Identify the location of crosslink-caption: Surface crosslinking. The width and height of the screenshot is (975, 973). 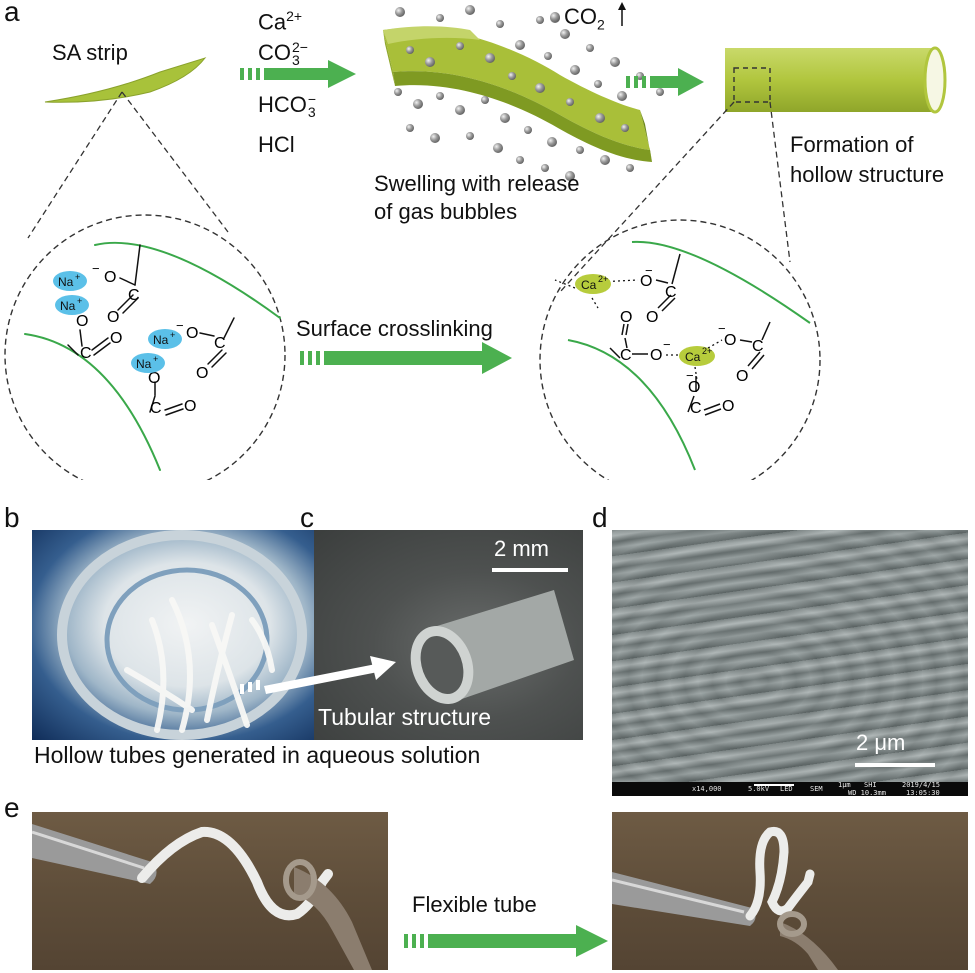
(394, 328).